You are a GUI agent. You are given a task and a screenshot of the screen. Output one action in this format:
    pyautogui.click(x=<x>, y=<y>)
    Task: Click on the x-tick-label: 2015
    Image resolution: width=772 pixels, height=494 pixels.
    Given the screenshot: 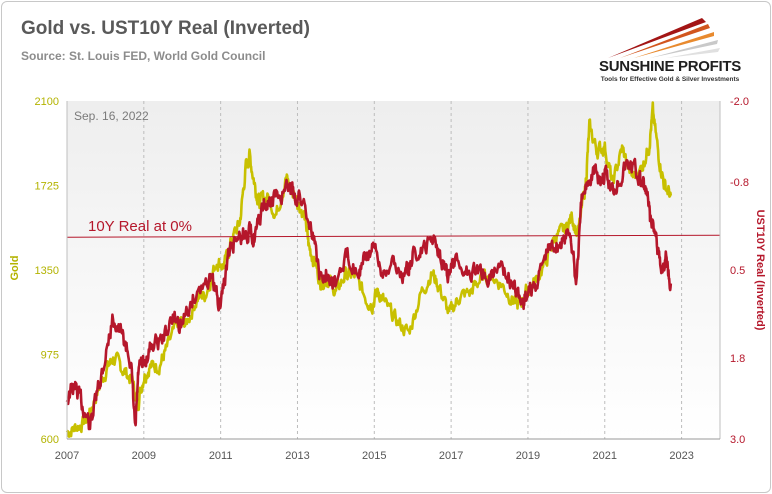 What is the action you would take?
    pyautogui.click(x=374, y=456)
    